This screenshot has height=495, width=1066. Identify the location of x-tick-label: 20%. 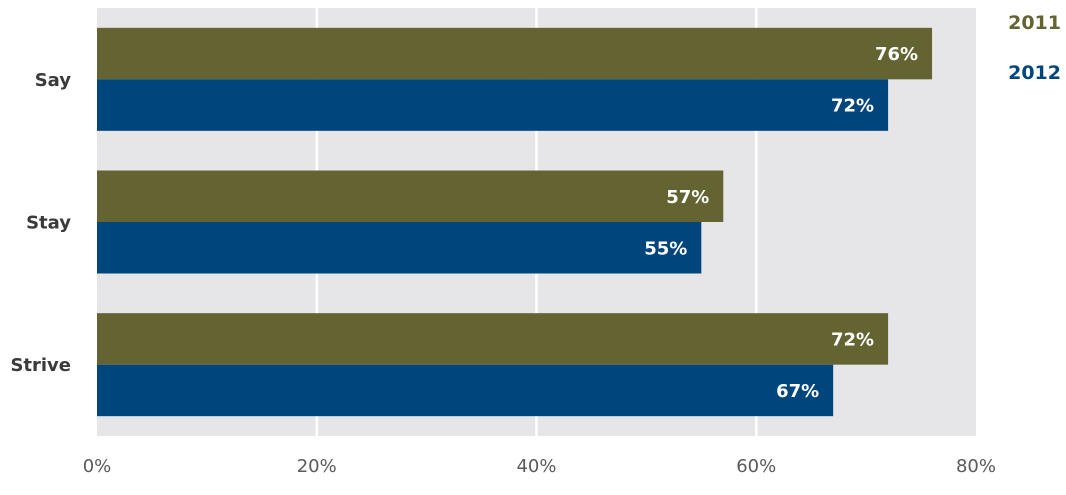
(317, 466).